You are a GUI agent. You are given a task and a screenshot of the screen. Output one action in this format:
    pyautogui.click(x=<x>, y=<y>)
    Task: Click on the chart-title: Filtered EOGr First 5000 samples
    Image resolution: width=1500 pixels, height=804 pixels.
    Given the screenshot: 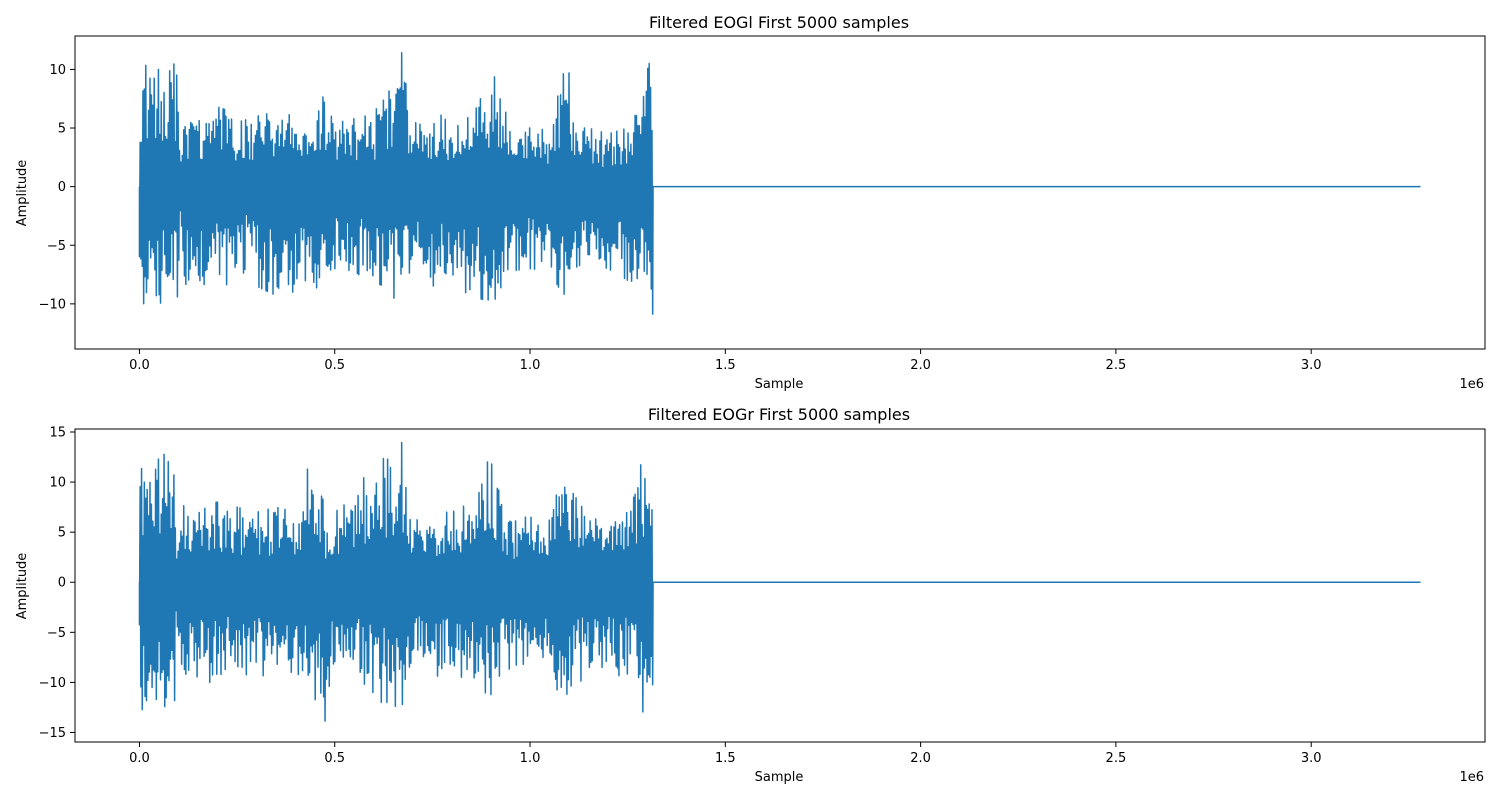 What is the action you would take?
    pyautogui.click(x=779, y=414)
    